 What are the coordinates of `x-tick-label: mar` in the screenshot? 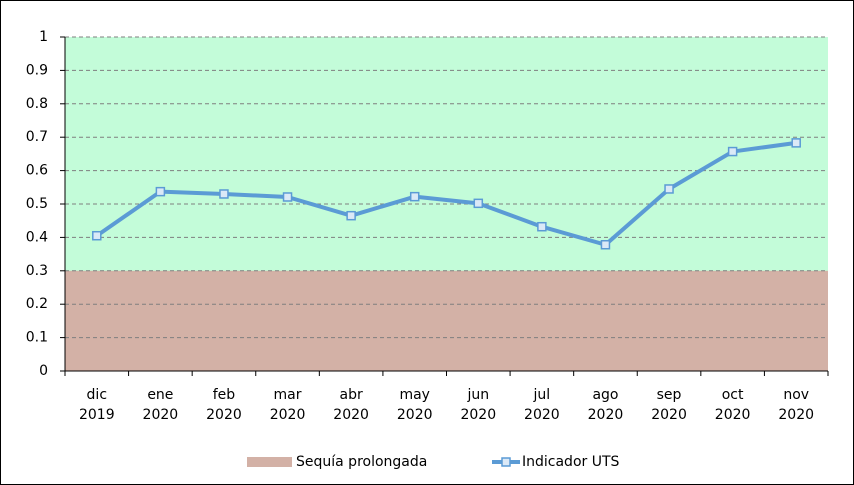 It's located at (288, 395).